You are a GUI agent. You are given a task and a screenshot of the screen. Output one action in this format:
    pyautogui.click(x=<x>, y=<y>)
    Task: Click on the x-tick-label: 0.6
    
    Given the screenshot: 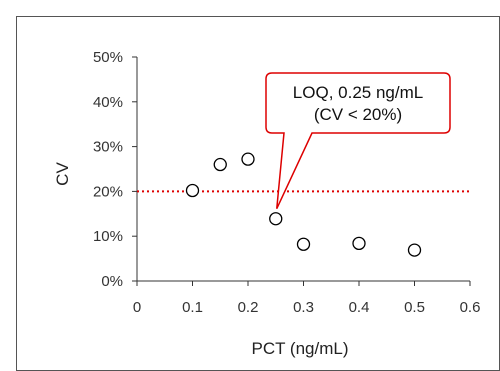 What is the action you would take?
    pyautogui.click(x=470, y=307)
    